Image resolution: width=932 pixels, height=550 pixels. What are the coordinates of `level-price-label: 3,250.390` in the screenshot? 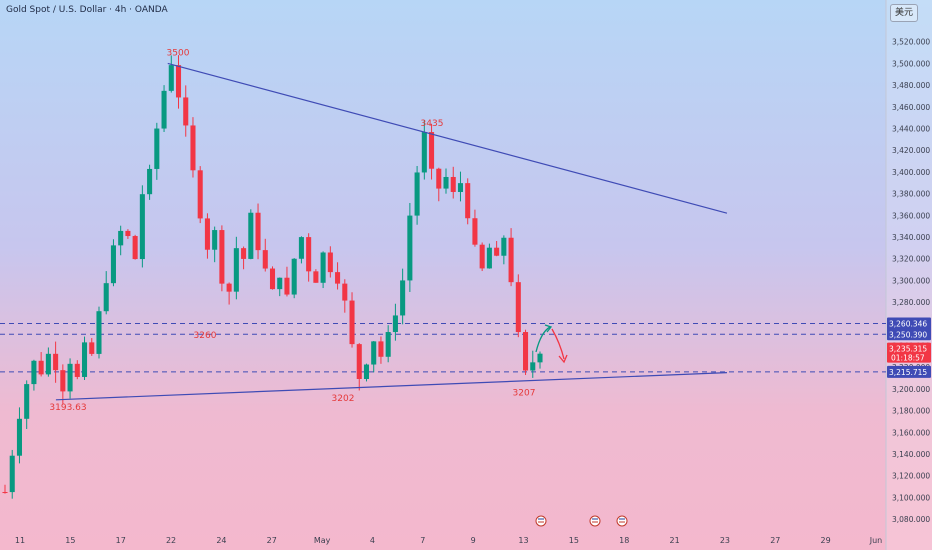 It's located at (908, 334).